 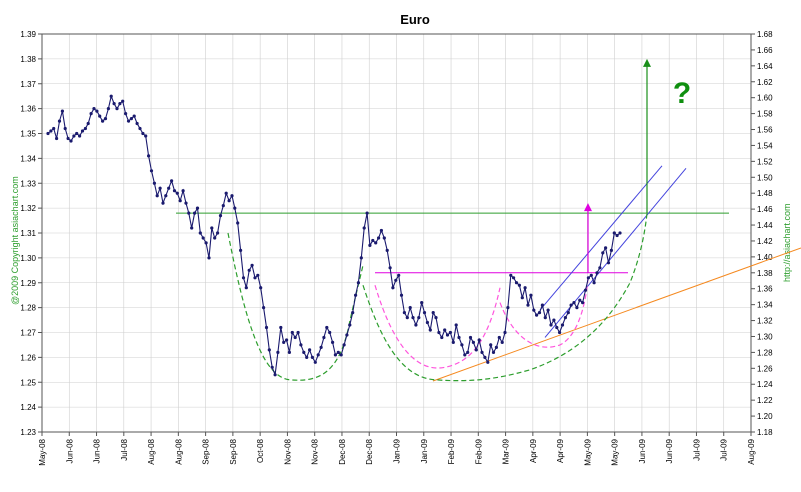 What do you see at coordinates (601, 238) in the screenshot?
I see `channel-upper-line` at bounding box center [601, 238].